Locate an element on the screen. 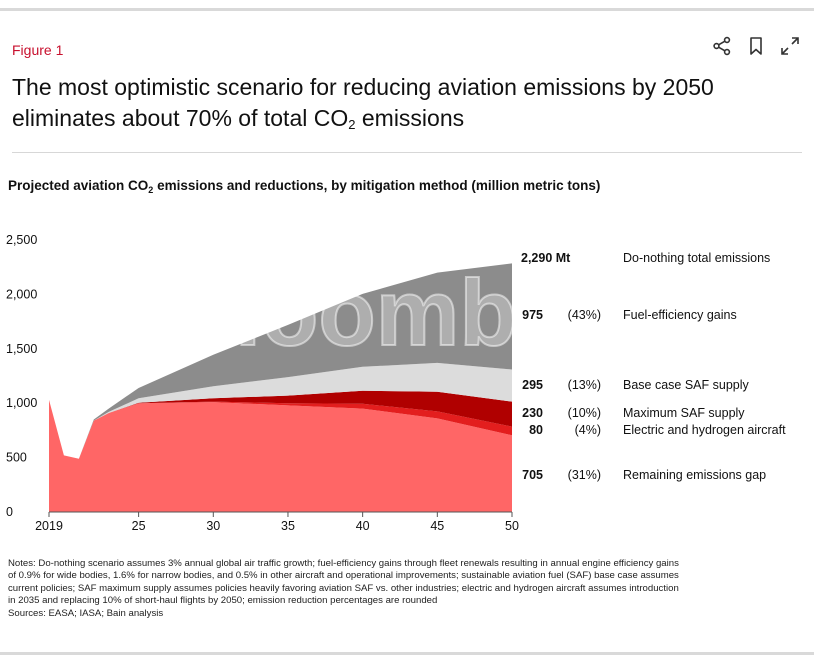  legend-row: 295 (13%) Base case SAF supply is located at coordinates (635, 385).